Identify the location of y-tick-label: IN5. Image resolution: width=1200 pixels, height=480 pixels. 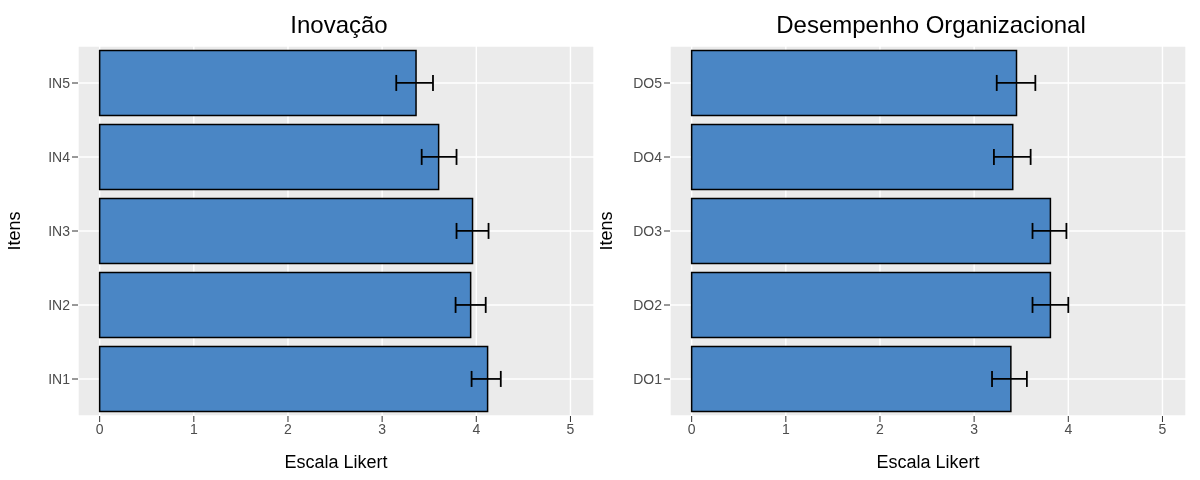
(59, 82).